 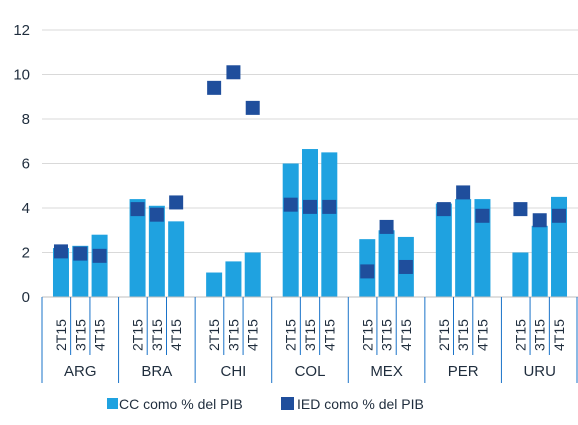 What do you see at coordinates (233, 72) in the screenshot?
I see `ied-marker-chi-3t15` at bounding box center [233, 72].